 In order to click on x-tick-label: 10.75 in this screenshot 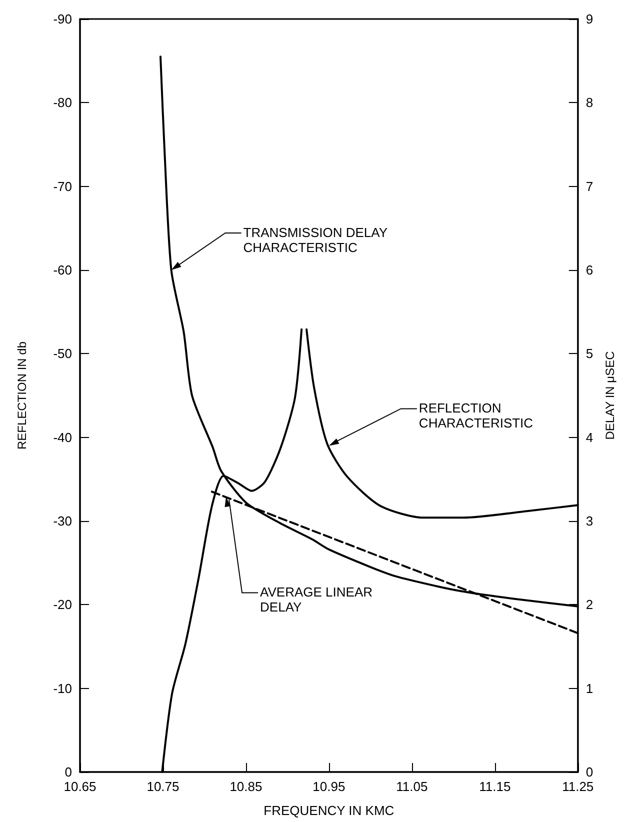, I will do `click(163, 786)`.